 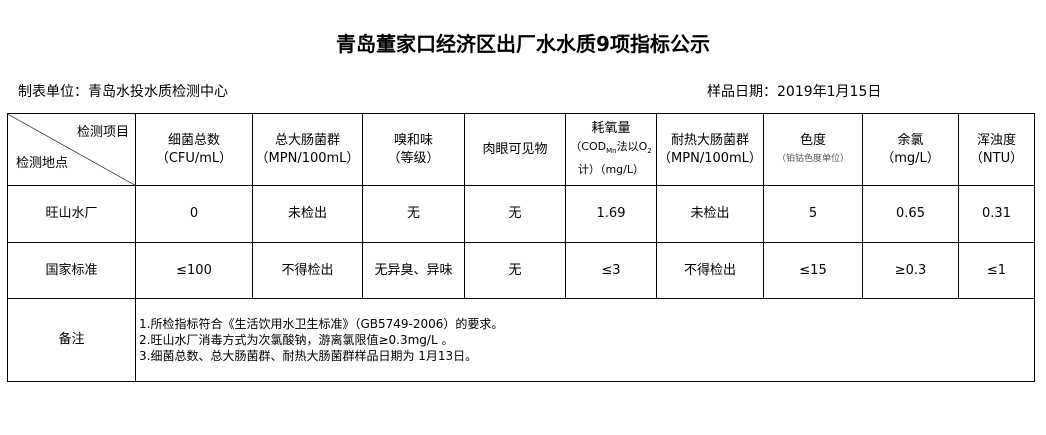 What do you see at coordinates (910, 214) in the screenshot?
I see `cell: 0.65` at bounding box center [910, 214].